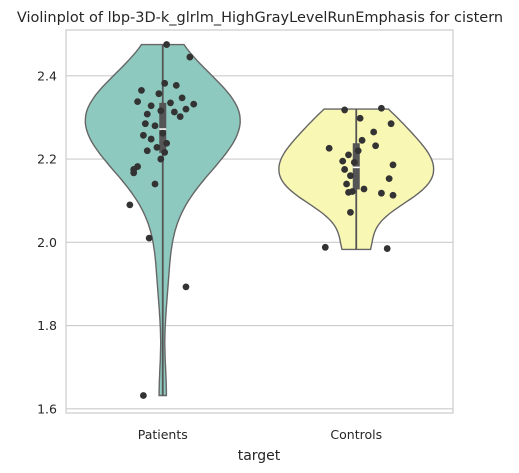 The image size is (519, 473). What do you see at coordinates (47, 75) in the screenshot?
I see `y-tick-label: 2.4` at bounding box center [47, 75].